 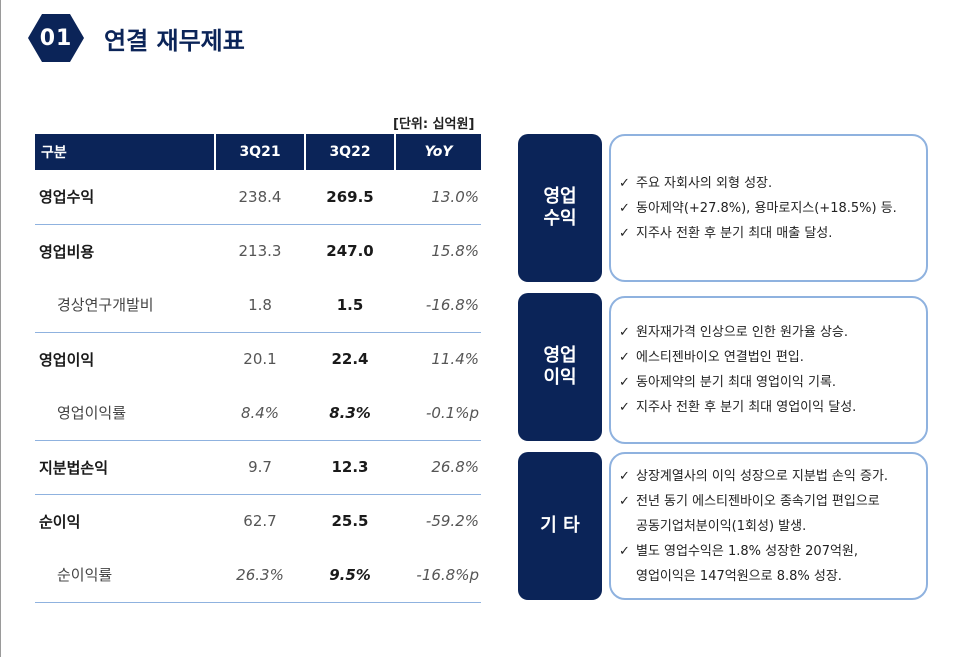 I want to click on other-tag: 기 타, so click(x=560, y=526).